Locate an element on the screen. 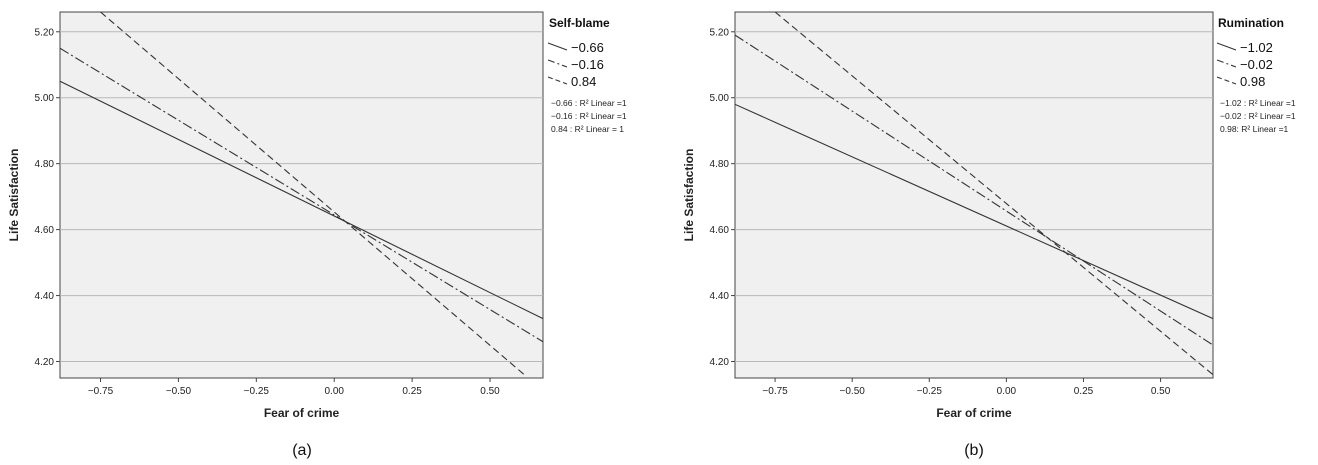  r2-label: −0.02 : R² Linear =1 is located at coordinates (1258, 116).